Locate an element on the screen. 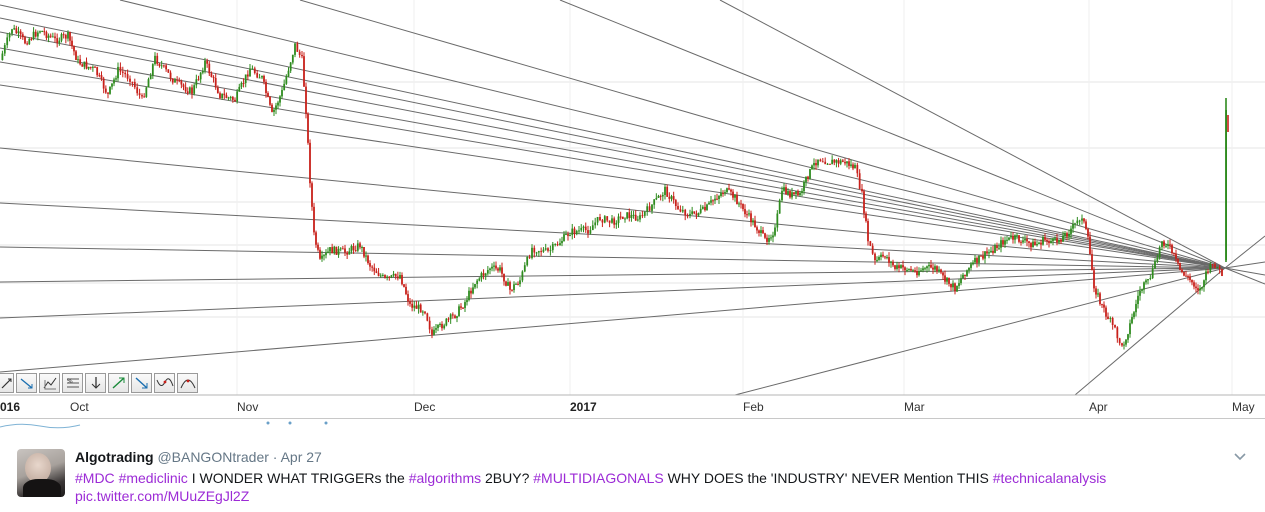  x-tick-label: Nov is located at coordinates (248, 407).